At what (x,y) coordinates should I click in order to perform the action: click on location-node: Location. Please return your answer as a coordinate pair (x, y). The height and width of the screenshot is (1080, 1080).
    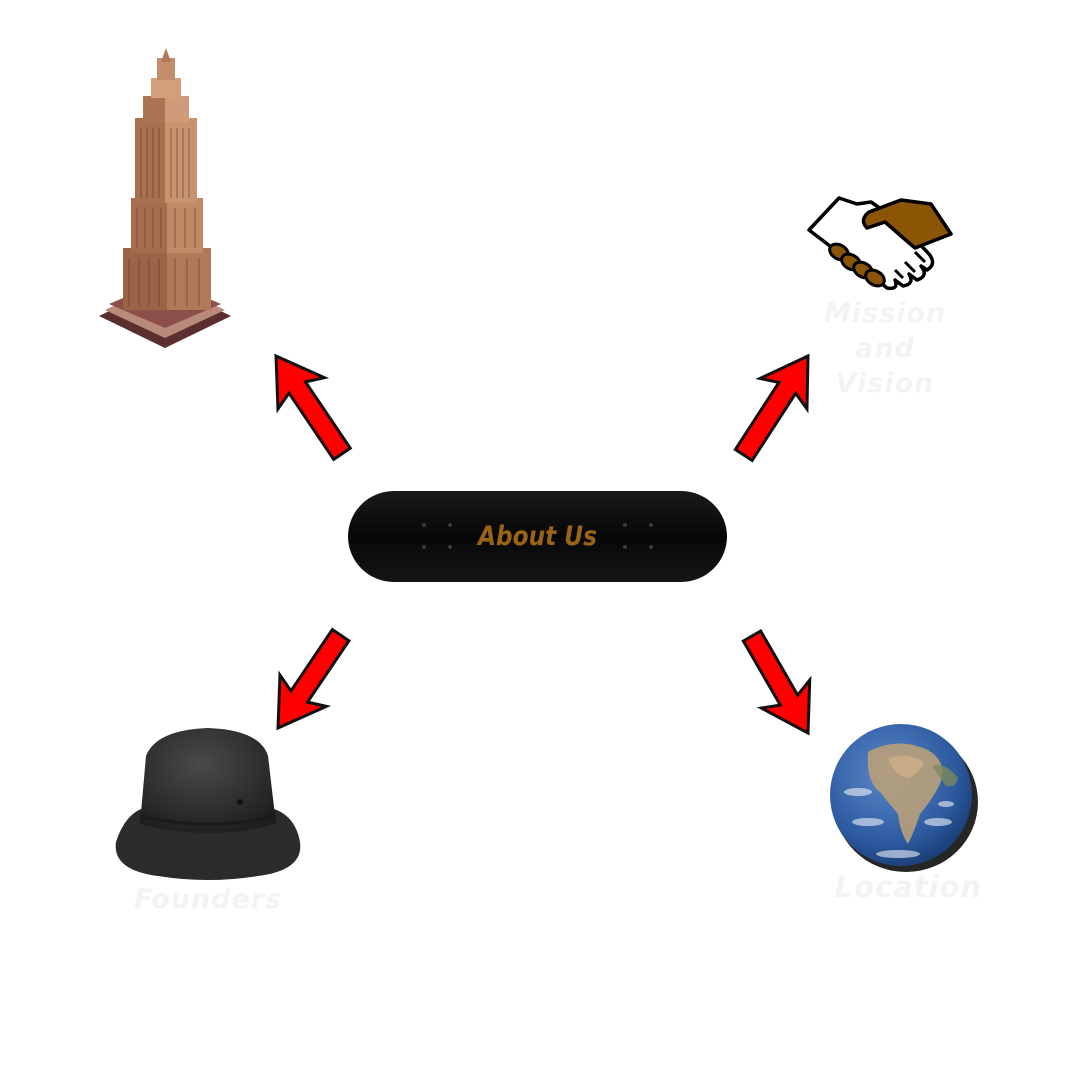
    Looking at the image, I should click on (908, 814).